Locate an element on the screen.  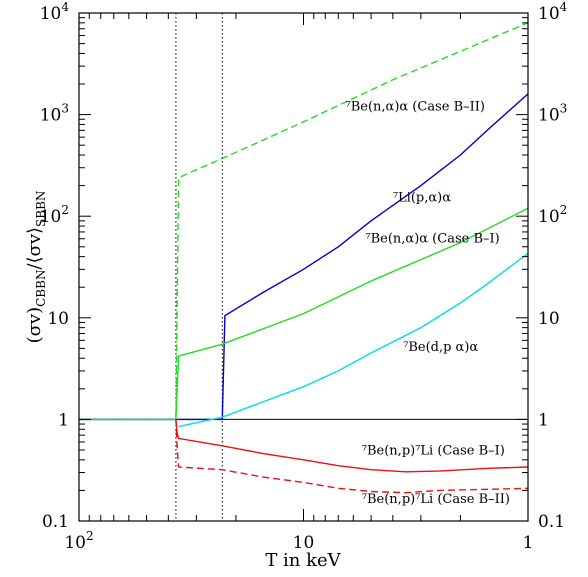
y-tick-label-right: 0.1 is located at coordinates (551, 522).